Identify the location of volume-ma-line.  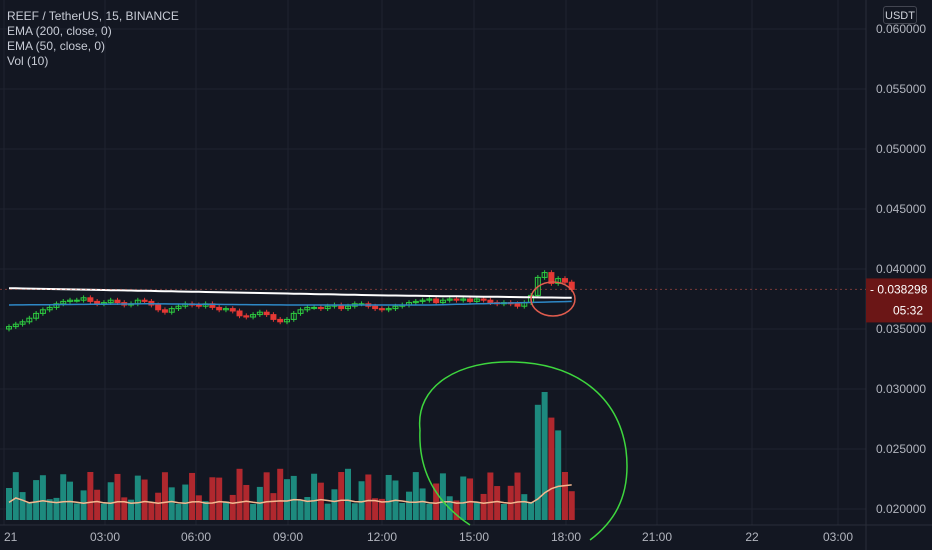
(290, 494).